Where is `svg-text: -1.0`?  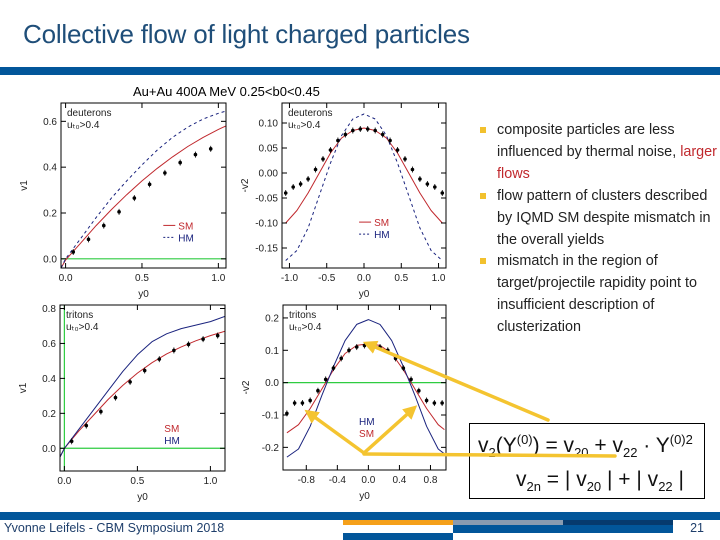
svg-text: -1.0 is located at coordinates (290, 278).